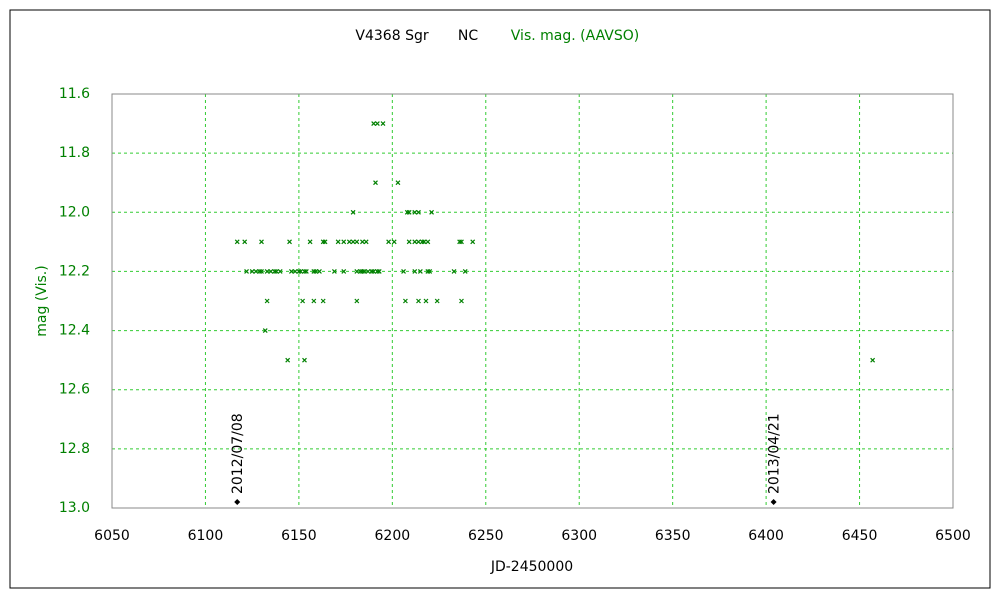  Describe the element at coordinates (468, 36) in the screenshot. I see `chart-subtitle: NC` at that location.